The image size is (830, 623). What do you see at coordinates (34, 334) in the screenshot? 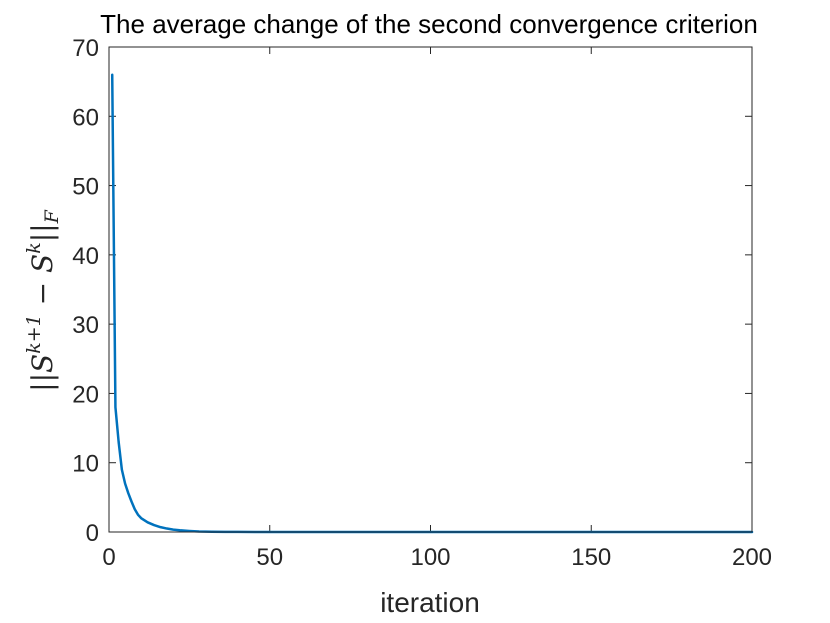
I see `y-label-superscript: k+1` at bounding box center [34, 334].